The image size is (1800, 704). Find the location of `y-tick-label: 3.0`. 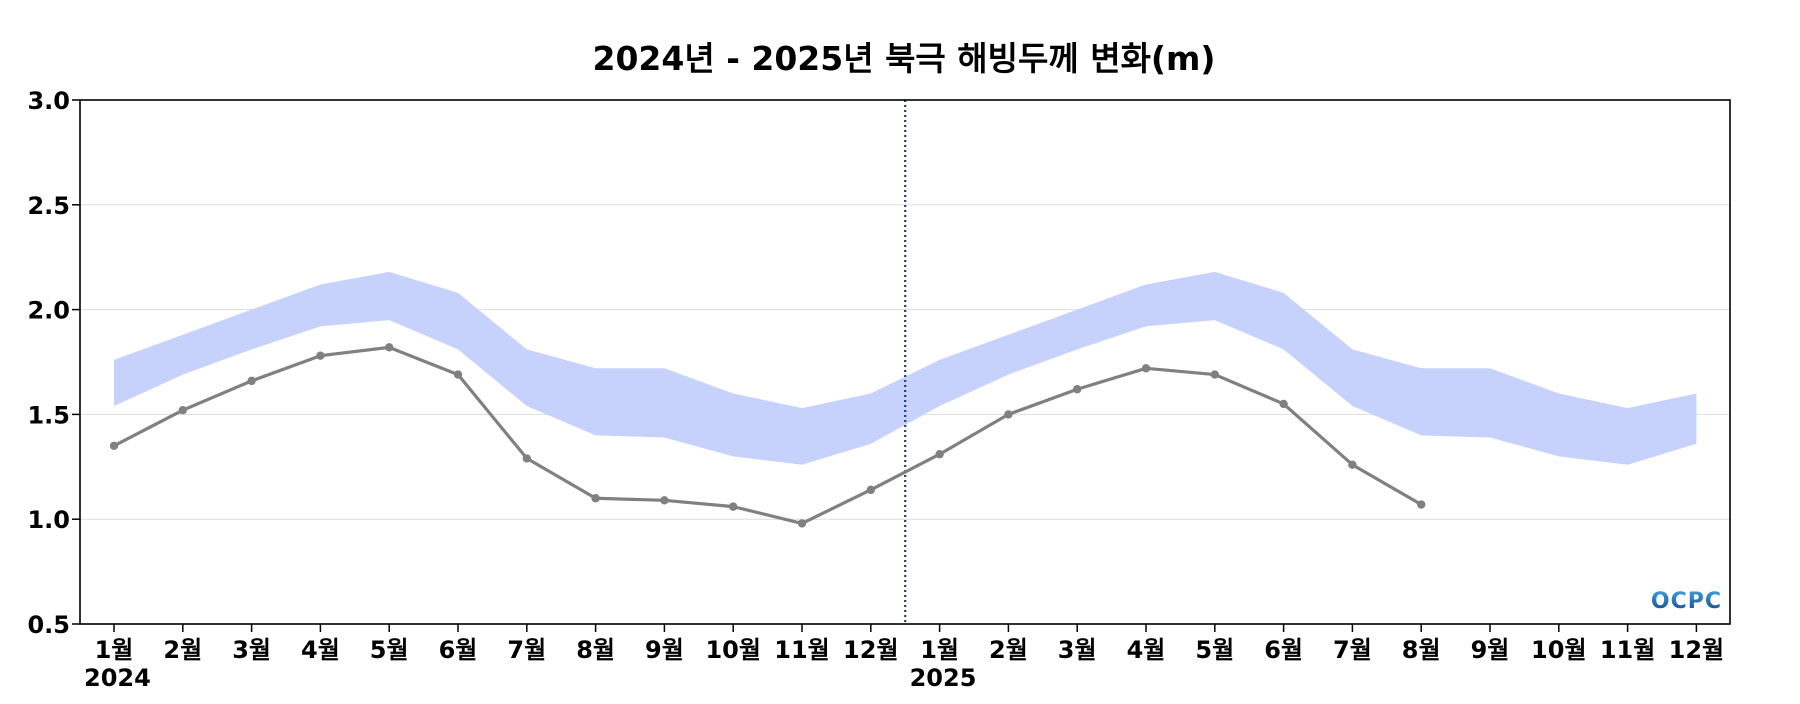

y-tick-label: 3.0 is located at coordinates (48, 101).